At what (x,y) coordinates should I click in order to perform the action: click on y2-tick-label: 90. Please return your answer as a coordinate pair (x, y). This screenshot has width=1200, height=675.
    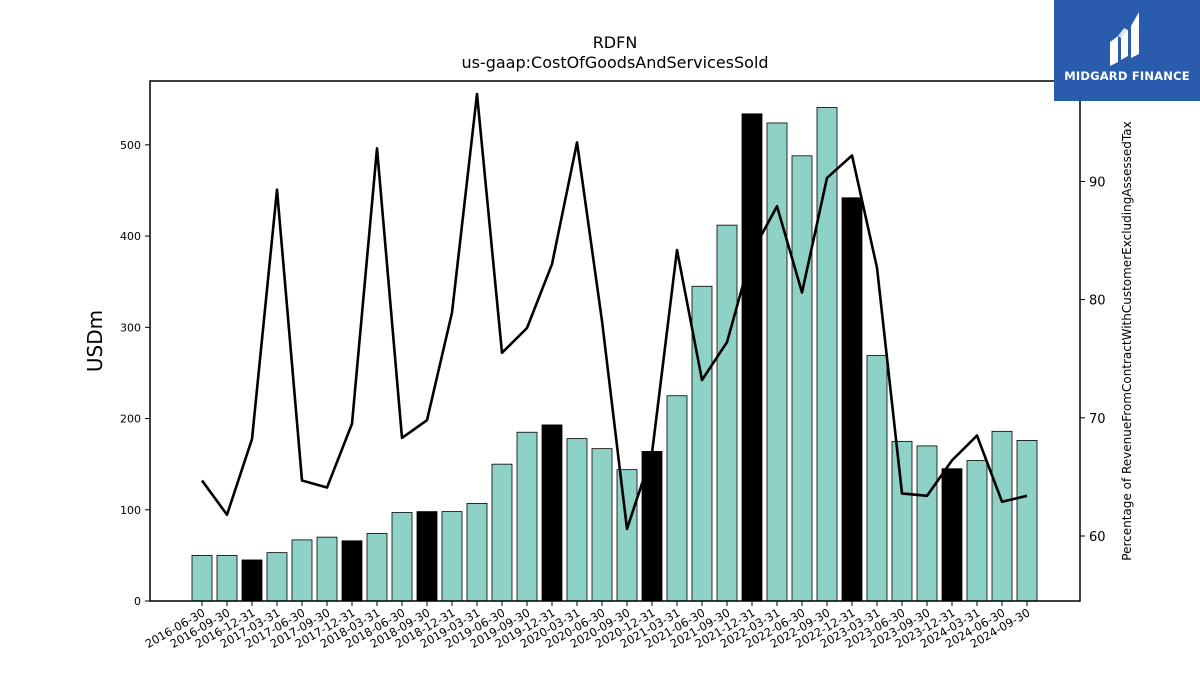
    Looking at the image, I should click on (1097, 182).